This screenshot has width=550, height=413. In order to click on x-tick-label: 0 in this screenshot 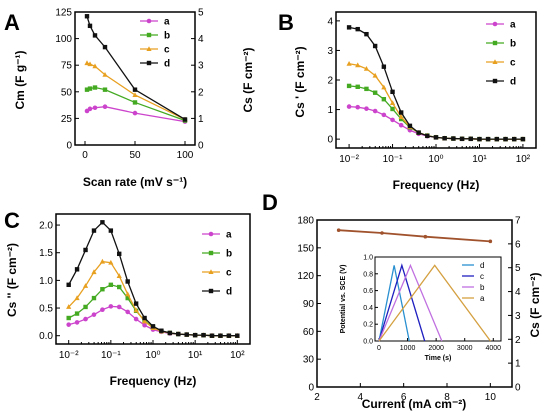, I will do `click(85, 155)`.